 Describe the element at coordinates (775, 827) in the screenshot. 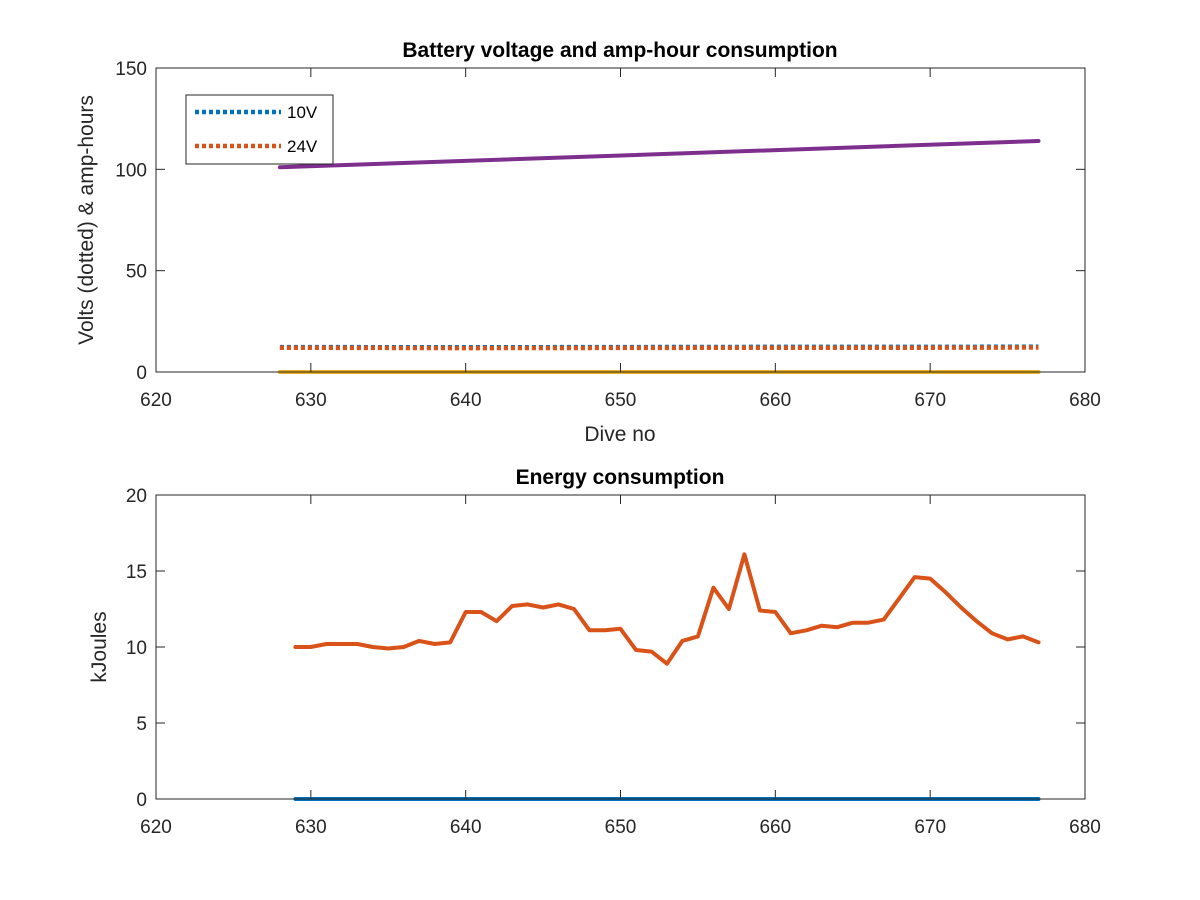

I see `energy-xtick-label: 660` at that location.